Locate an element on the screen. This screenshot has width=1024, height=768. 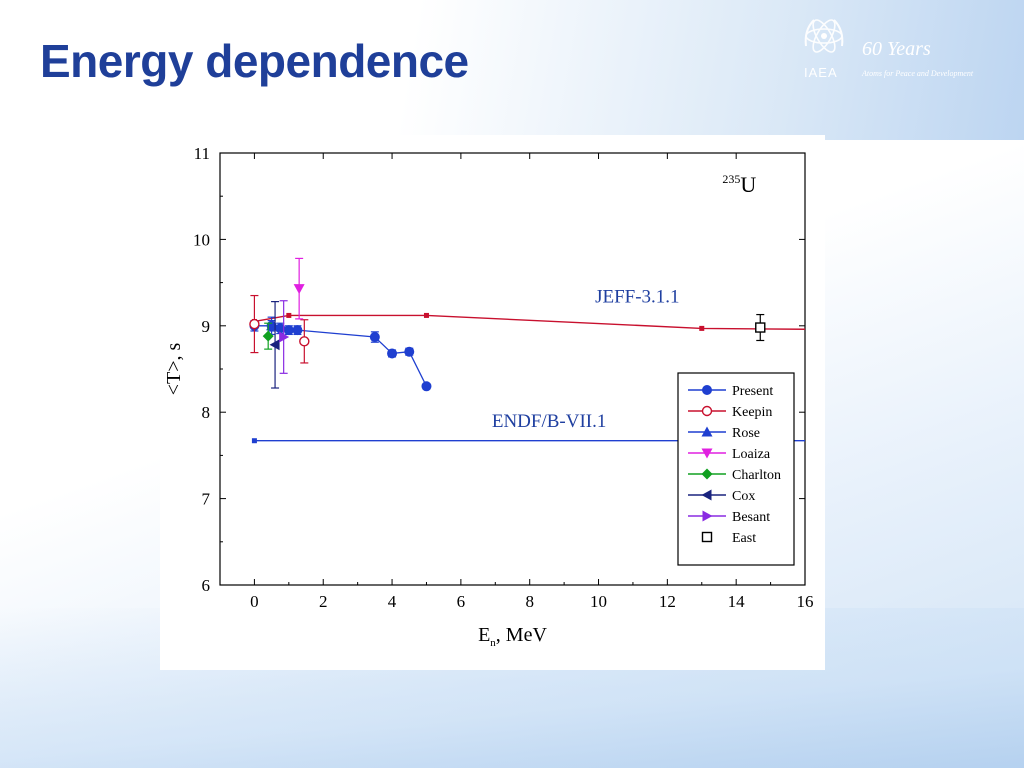
legend-label: Charlton is located at coordinates (756, 475).